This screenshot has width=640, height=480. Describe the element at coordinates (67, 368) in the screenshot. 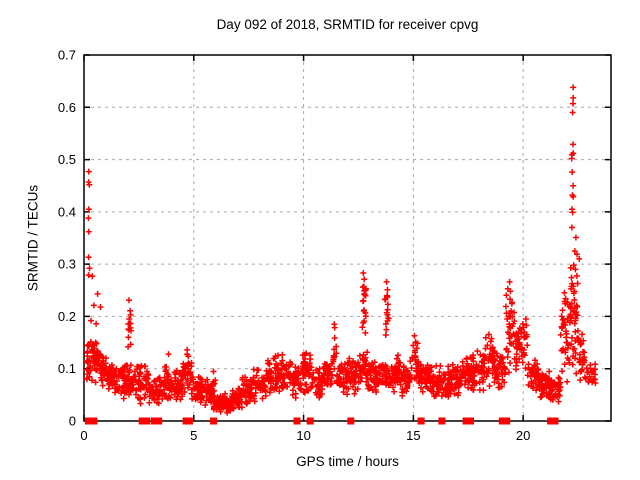

I see `y-tick-label: 0.1` at that location.